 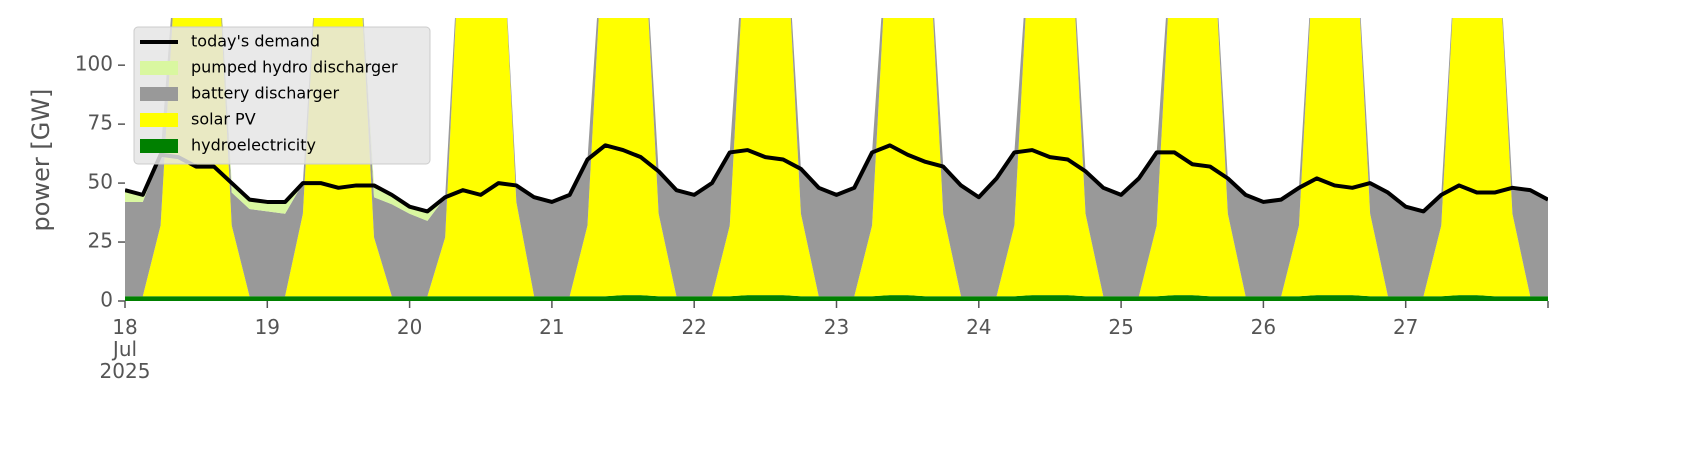 I want to click on area, so click(x=836, y=298).